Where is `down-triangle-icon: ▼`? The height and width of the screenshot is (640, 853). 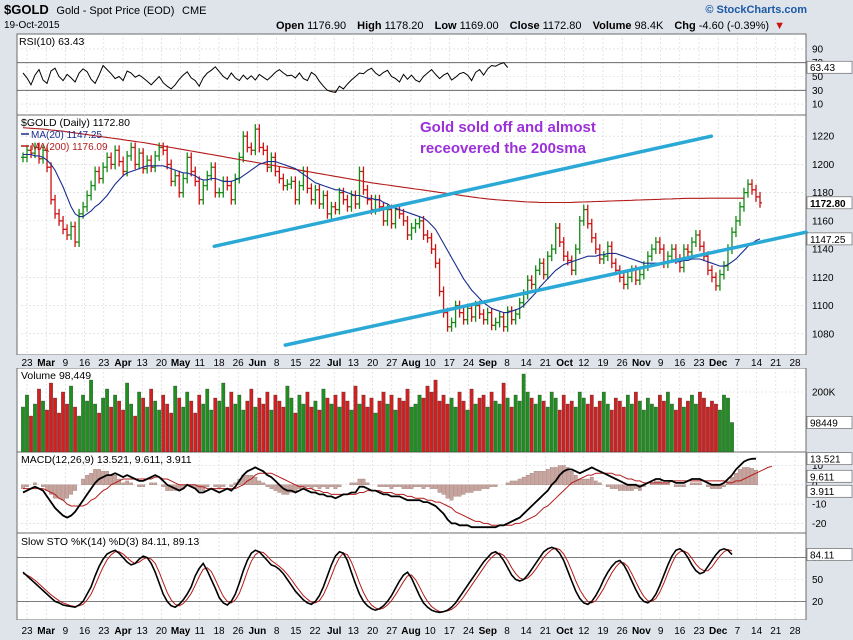 down-triangle-icon: ▼ is located at coordinates (779, 26).